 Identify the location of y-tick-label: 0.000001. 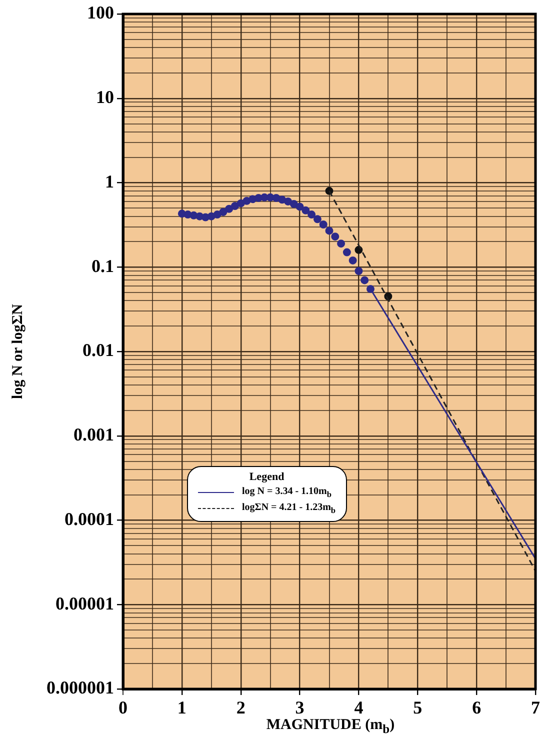
(80, 688).